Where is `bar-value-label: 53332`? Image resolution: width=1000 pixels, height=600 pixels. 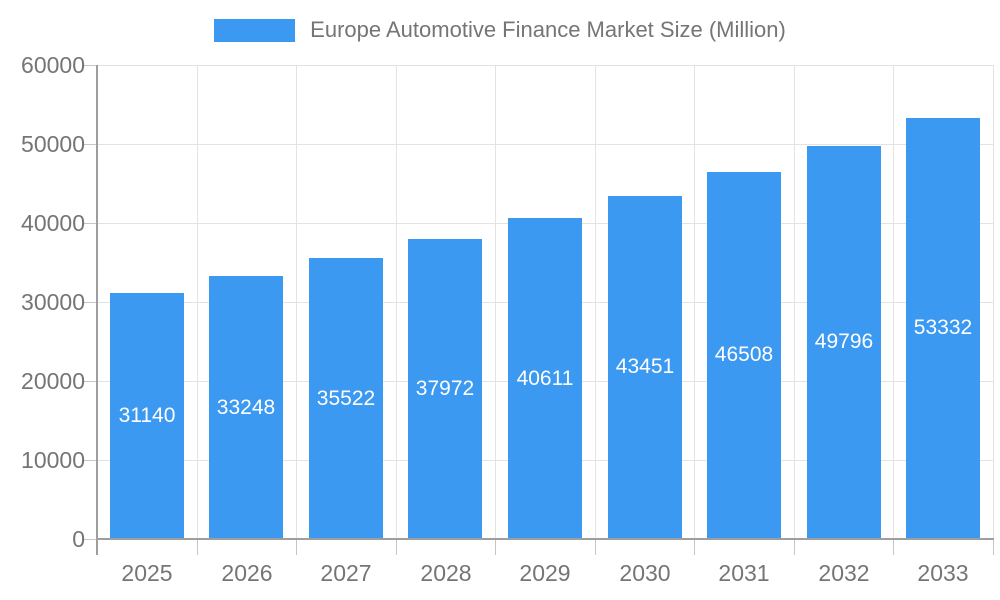
bar-value-label: 53332 is located at coordinates (943, 327).